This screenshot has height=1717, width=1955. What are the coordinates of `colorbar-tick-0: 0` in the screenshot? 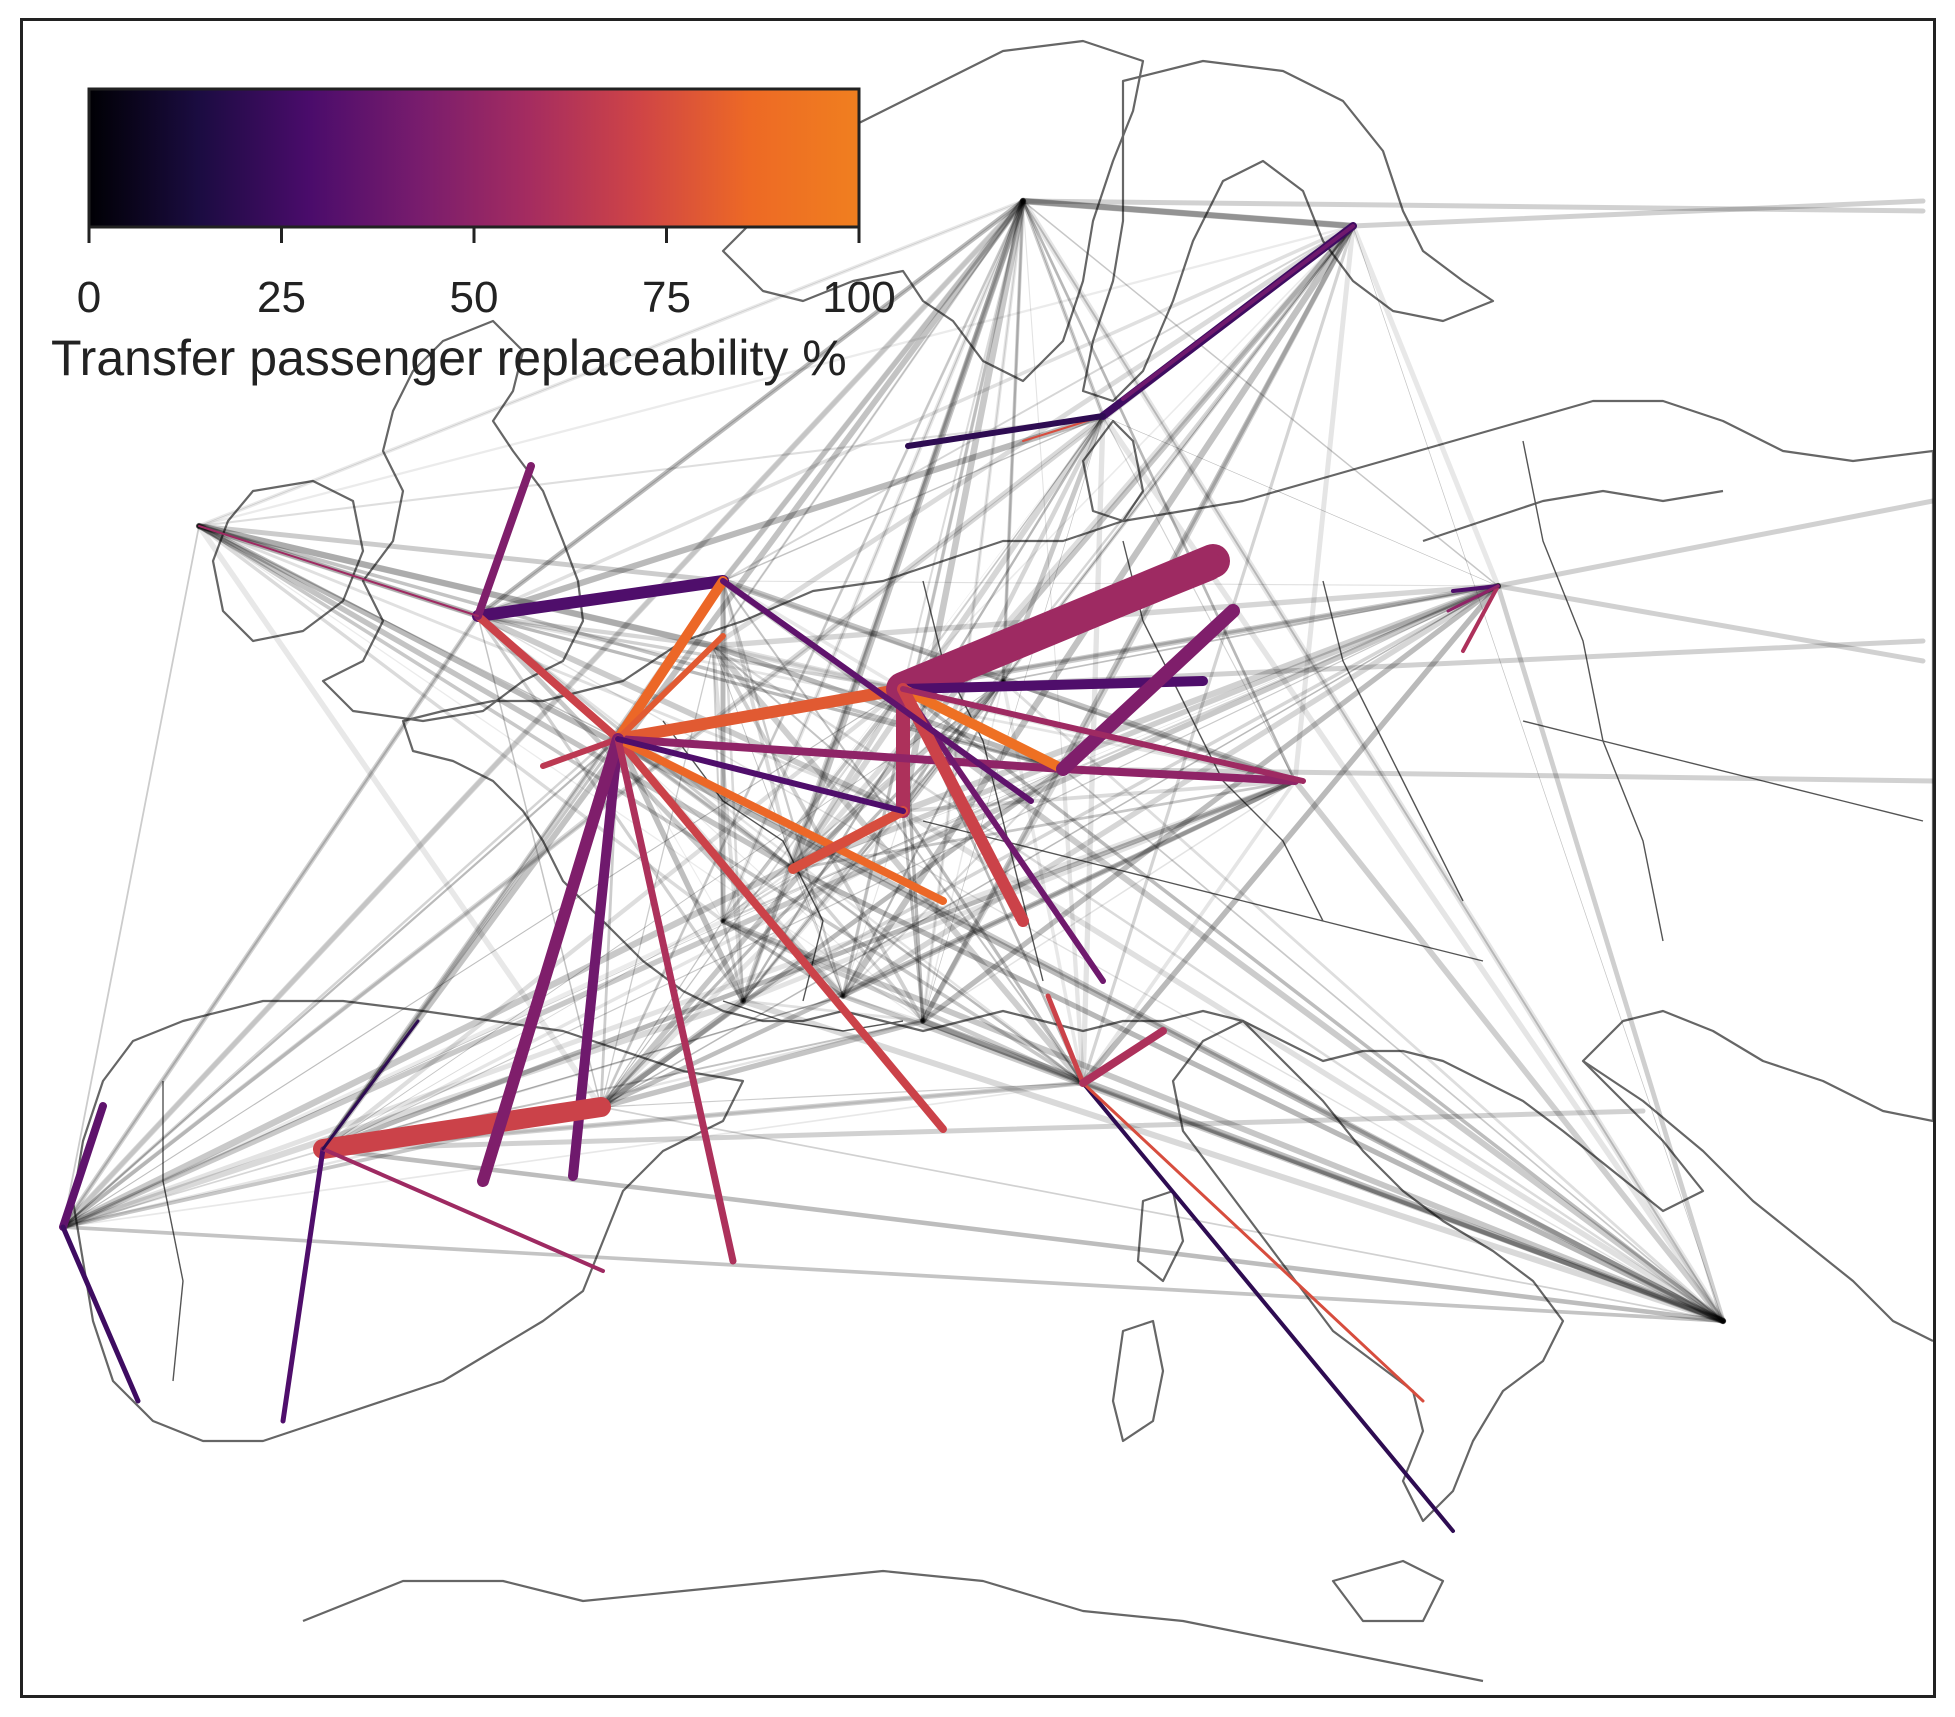 It's located at (89, 297).